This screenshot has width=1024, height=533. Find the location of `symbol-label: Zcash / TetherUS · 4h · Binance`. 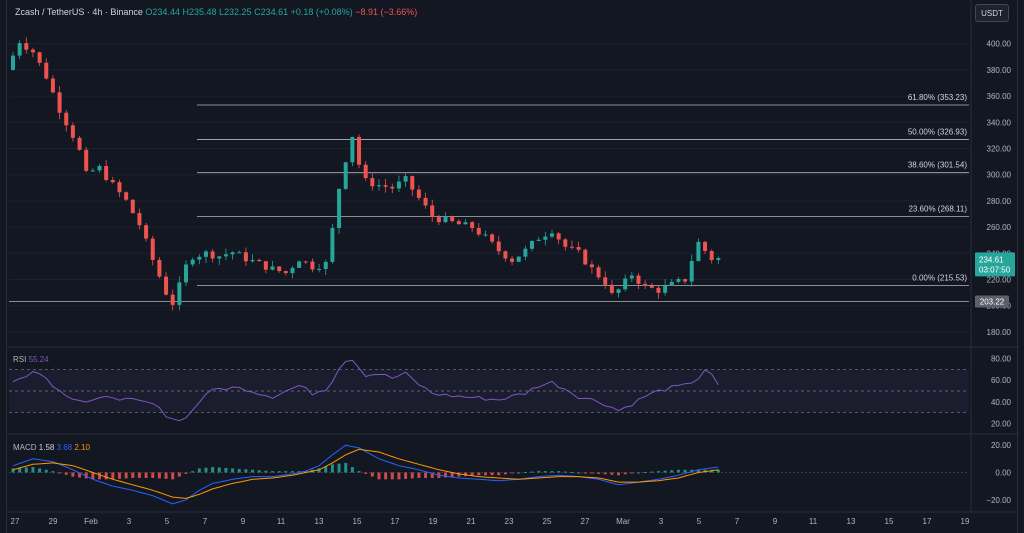

symbol-label: Zcash / TetherUS · 4h · Binance is located at coordinates (79, 12).